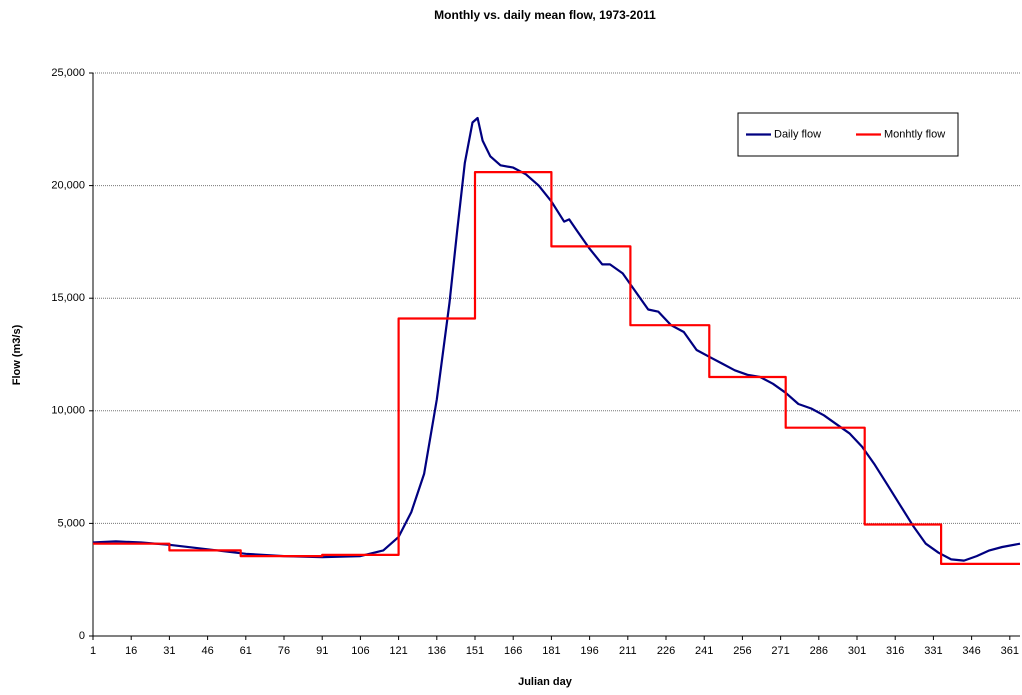 The height and width of the screenshot is (695, 1022). I want to click on legend-label: Daily flow, so click(797, 134).